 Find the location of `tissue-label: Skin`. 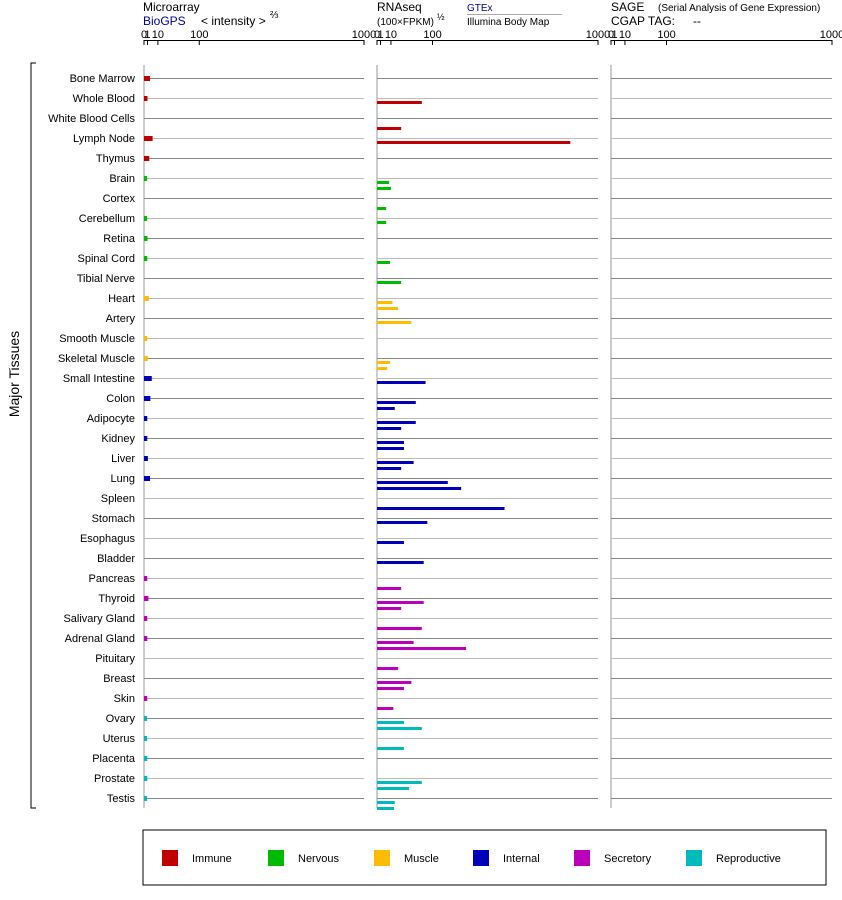

tissue-label: Skin is located at coordinates (124, 699).